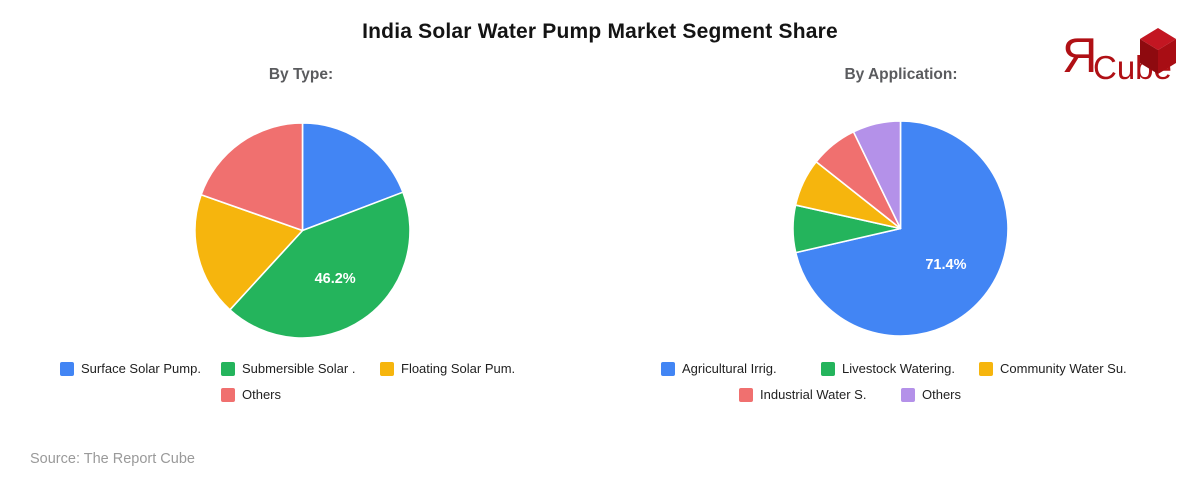 The image size is (1200, 480). I want to click on cube-icon, so click(1158, 51).